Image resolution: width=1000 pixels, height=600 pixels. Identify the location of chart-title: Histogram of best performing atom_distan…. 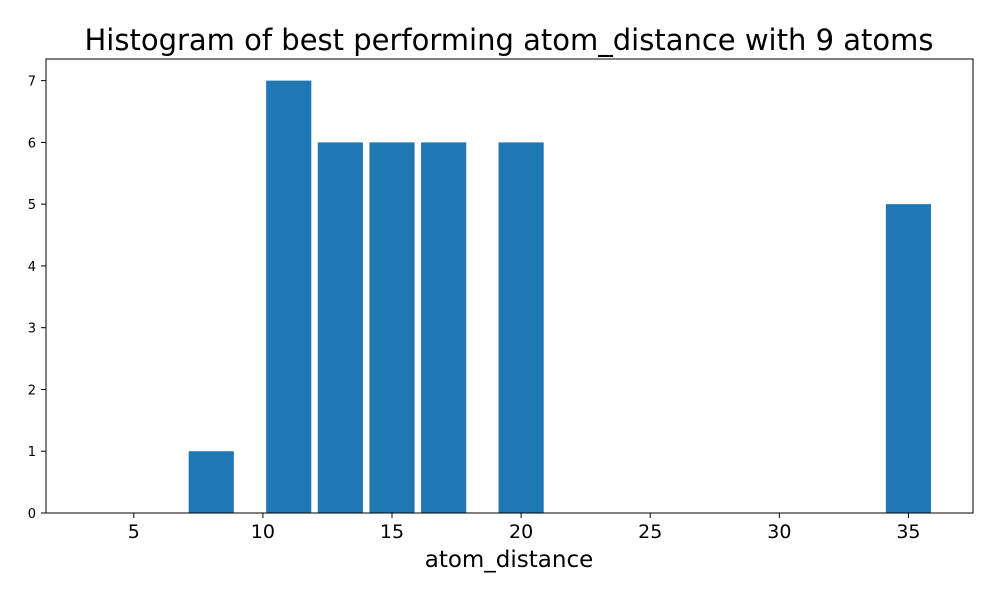
(508, 40).